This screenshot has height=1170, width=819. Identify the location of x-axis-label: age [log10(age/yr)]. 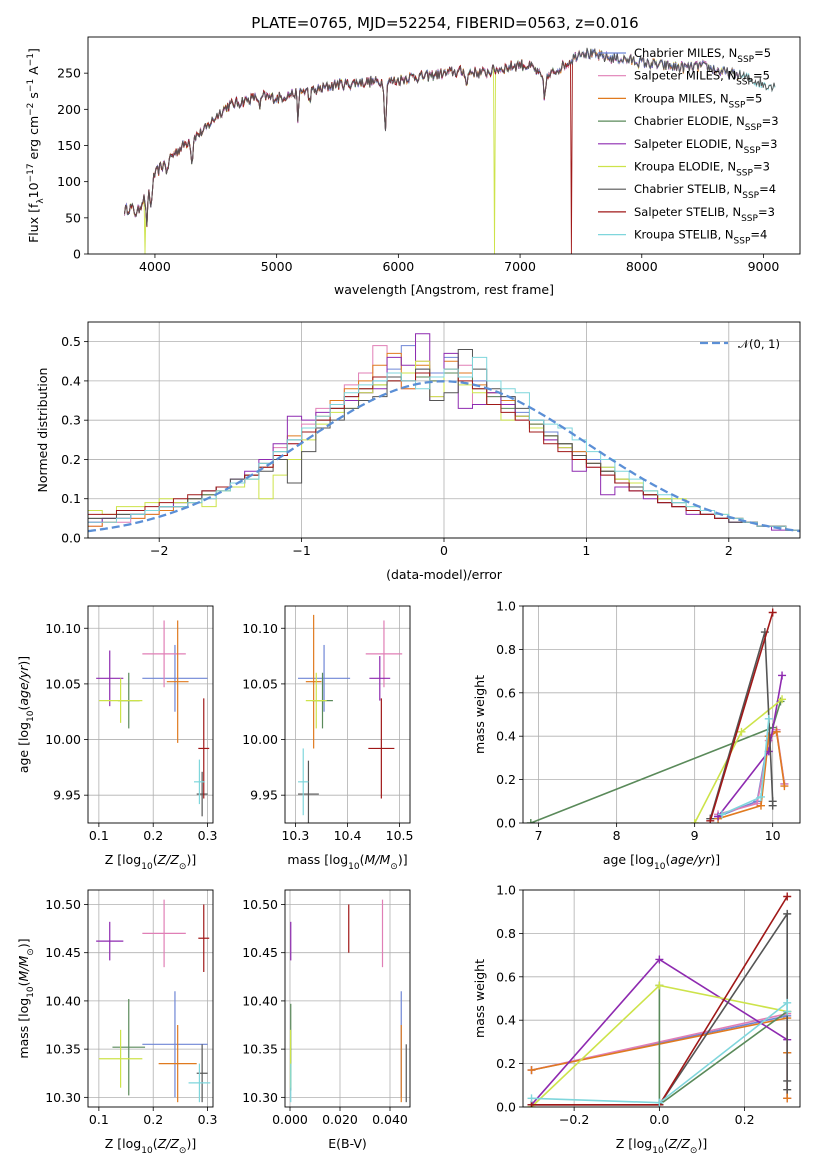
(661, 862).